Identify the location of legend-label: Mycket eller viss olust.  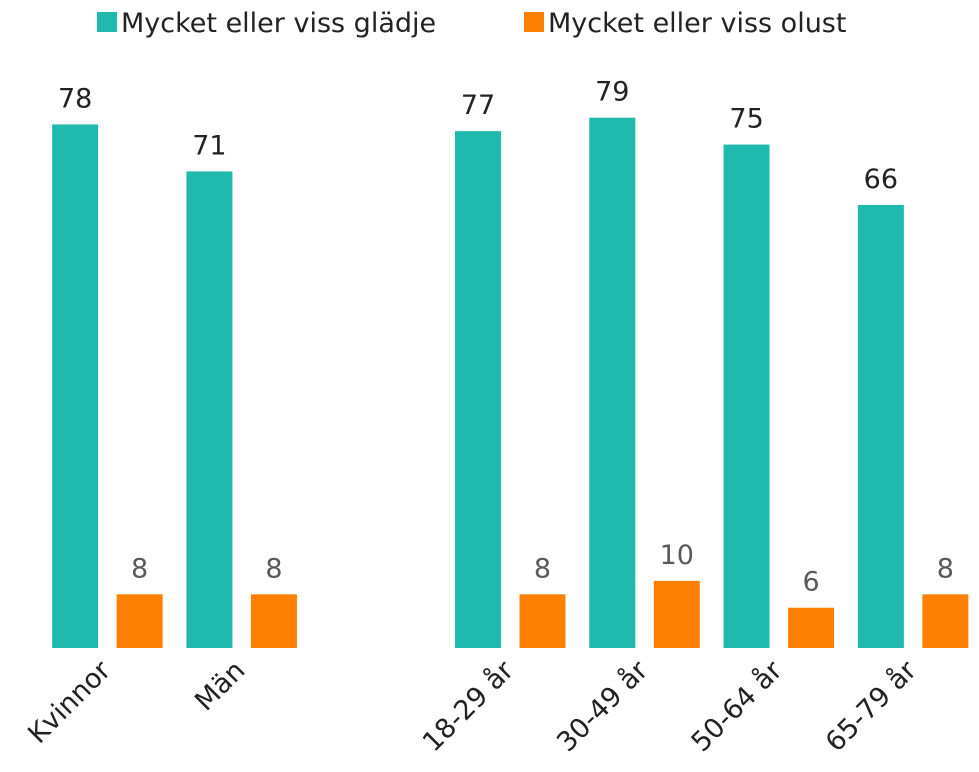
(697, 23).